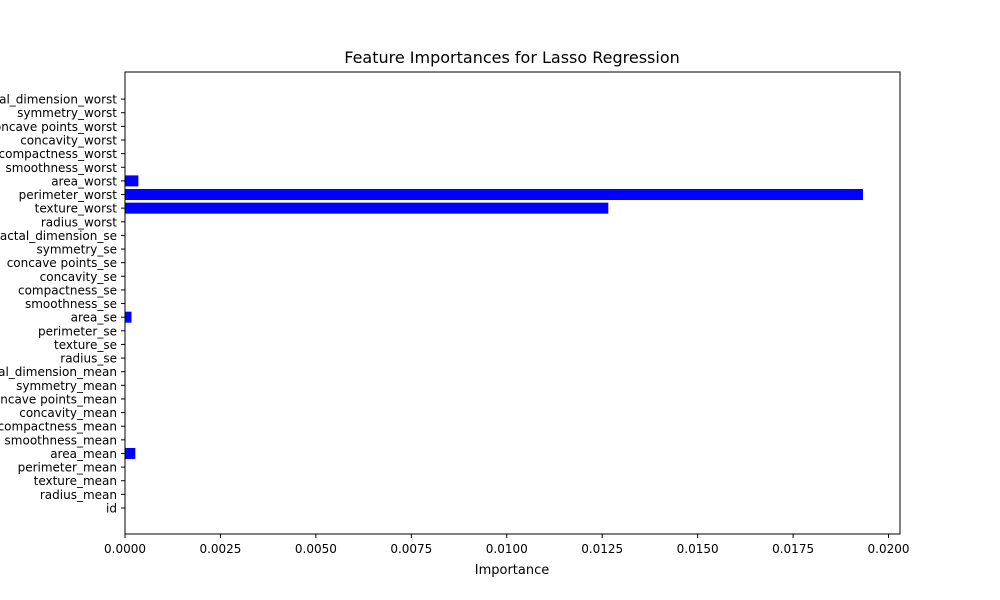 The height and width of the screenshot is (600, 1000). Describe the element at coordinates (71, 304) in the screenshot. I see `y-tick-label-smoothness_se: smoothness_se` at that location.